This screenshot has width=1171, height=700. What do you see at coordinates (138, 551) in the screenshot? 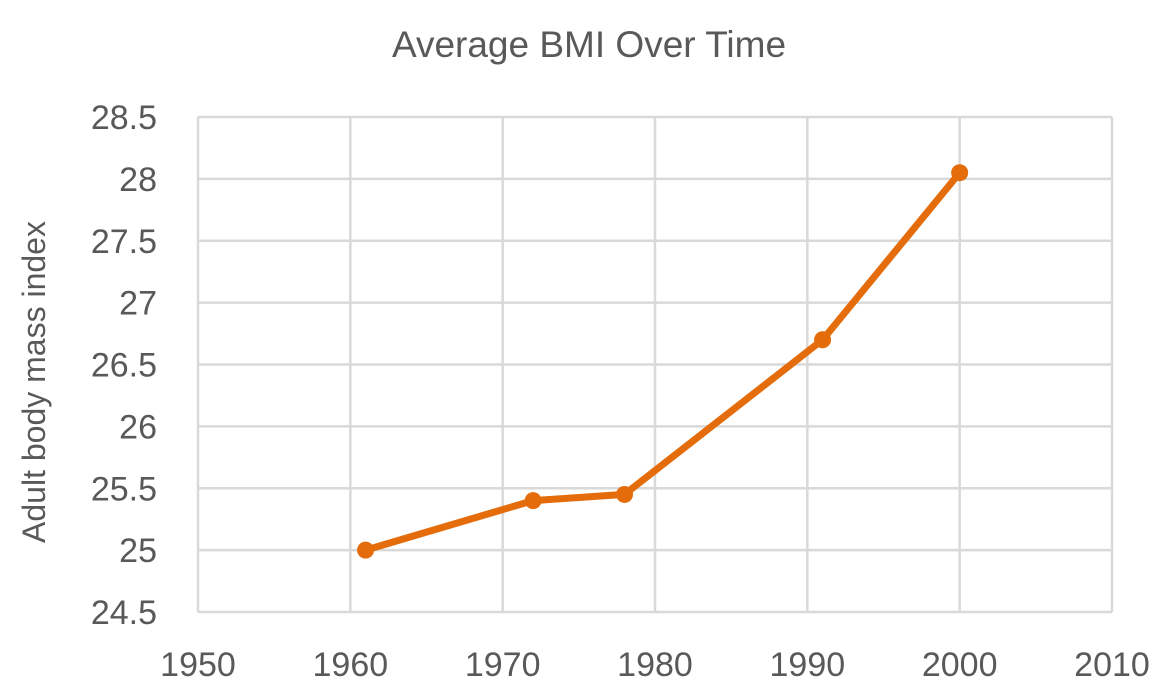
I see `y-tick-label: 25` at bounding box center [138, 551].